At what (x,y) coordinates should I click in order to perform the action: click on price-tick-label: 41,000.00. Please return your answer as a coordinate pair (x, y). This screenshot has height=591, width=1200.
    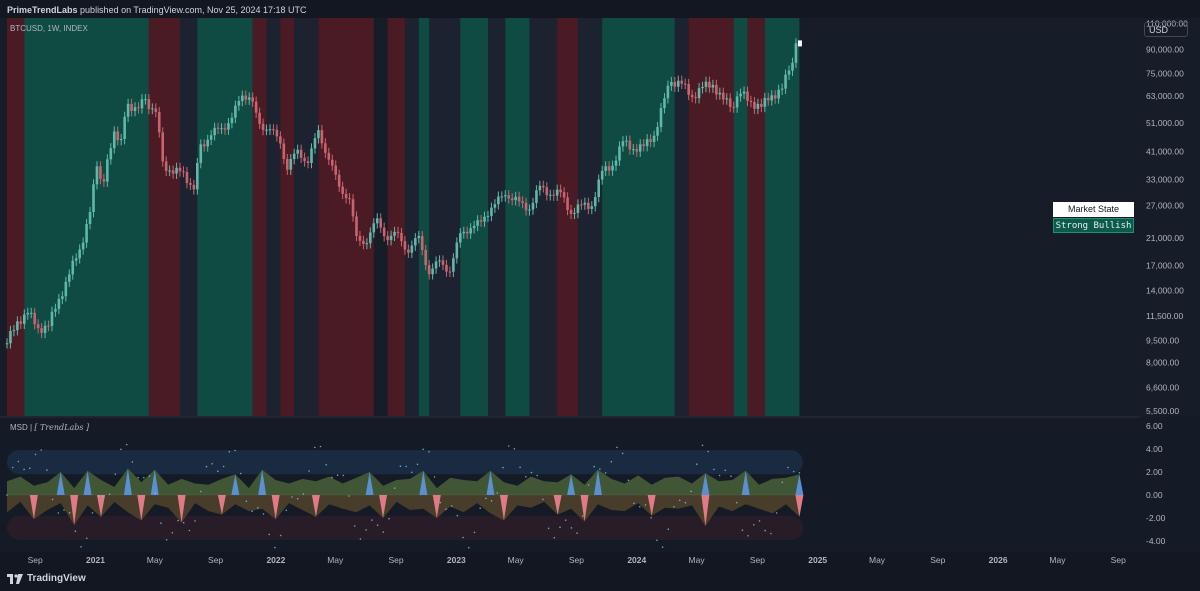
    Looking at the image, I should click on (1165, 151).